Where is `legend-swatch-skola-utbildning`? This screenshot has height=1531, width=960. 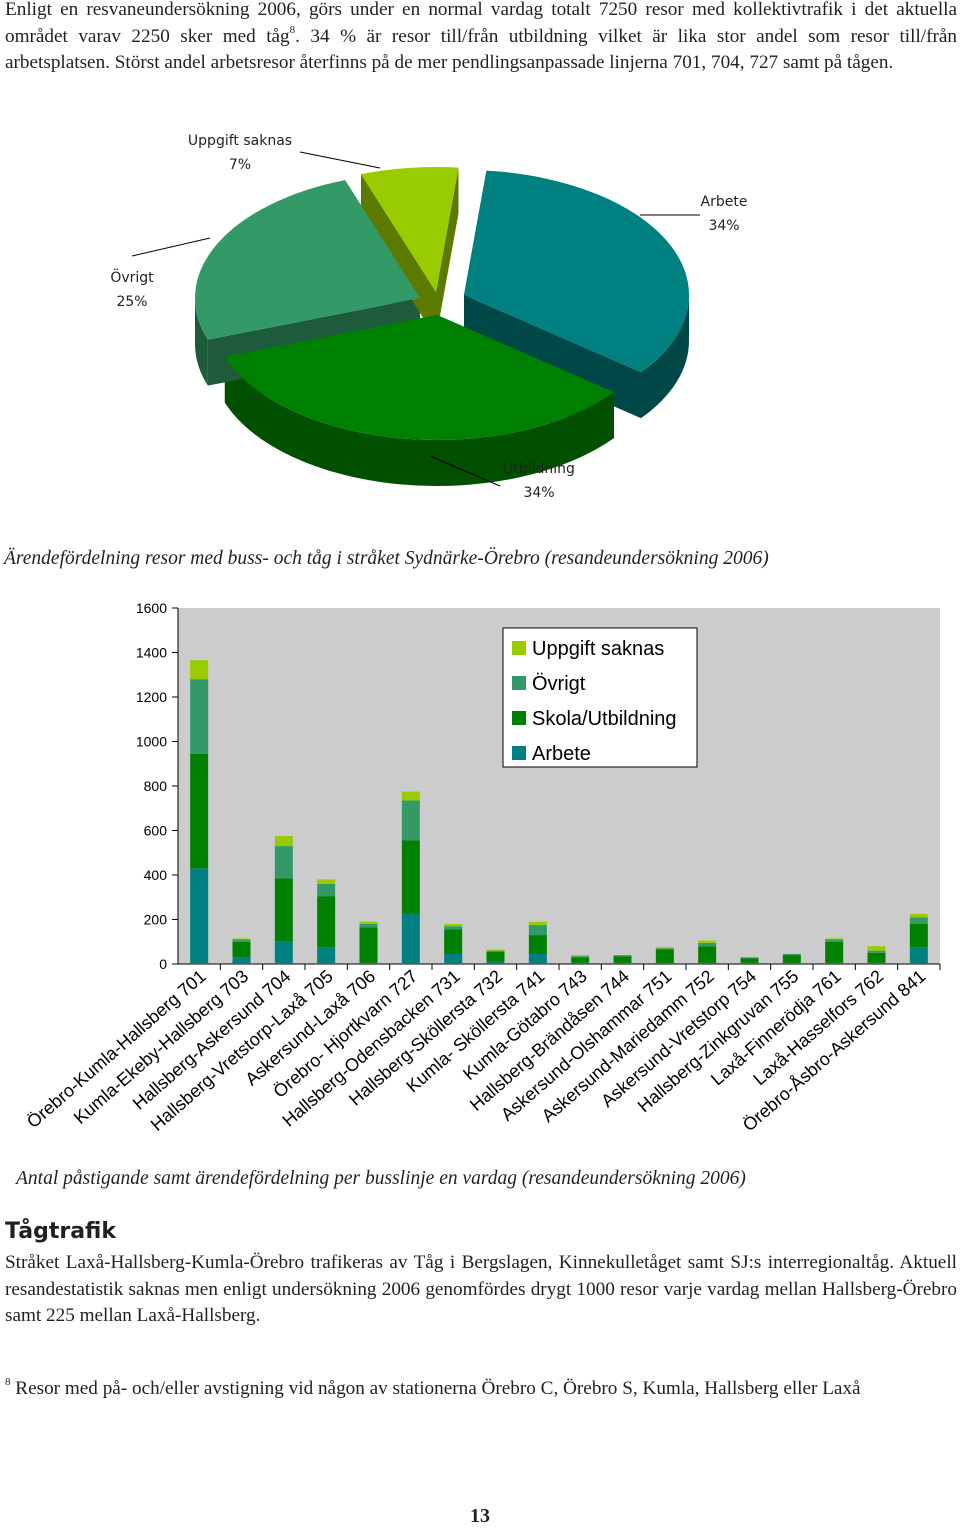
legend-swatch-skola-utbildning is located at coordinates (519, 718).